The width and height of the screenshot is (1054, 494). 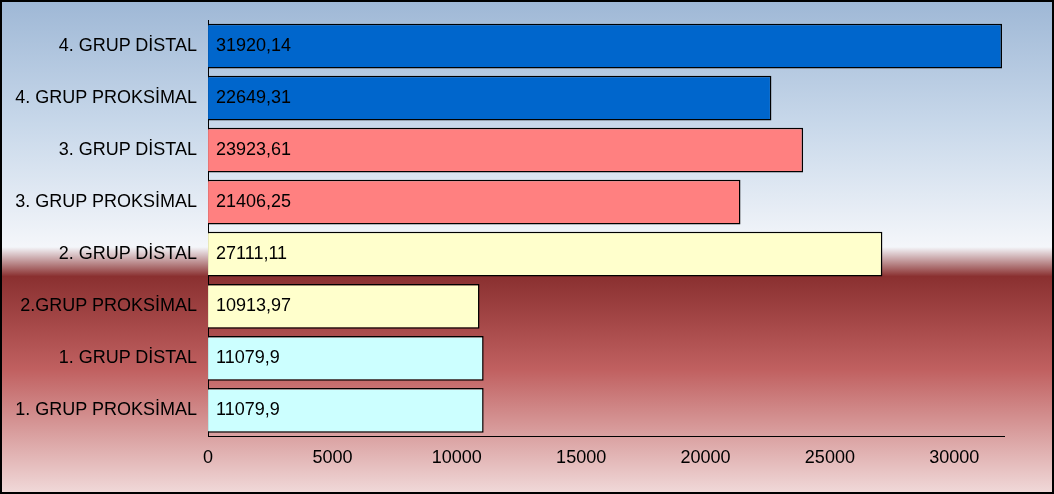 What do you see at coordinates (252, 253) in the screenshot?
I see `data-label: 27111,11` at bounding box center [252, 253].